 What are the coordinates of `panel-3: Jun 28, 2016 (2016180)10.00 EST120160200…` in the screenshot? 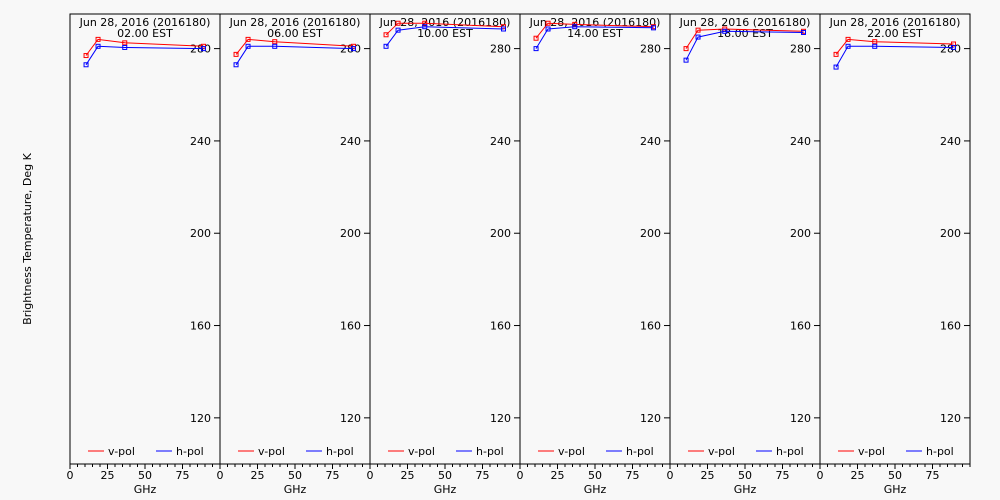 It's located at (444, 254).